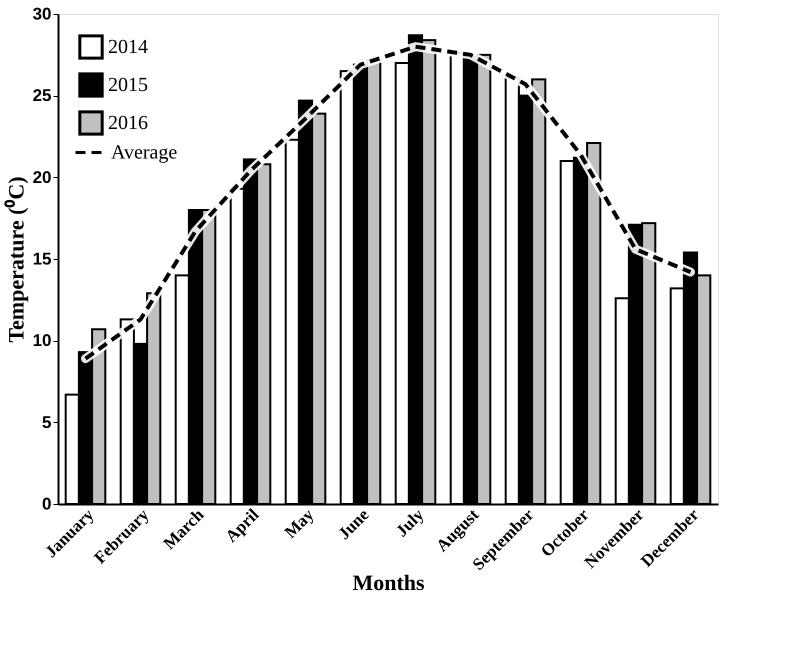 The width and height of the screenshot is (805, 653). What do you see at coordinates (128, 47) in the screenshot?
I see `legend-label: 2014` at bounding box center [128, 47].